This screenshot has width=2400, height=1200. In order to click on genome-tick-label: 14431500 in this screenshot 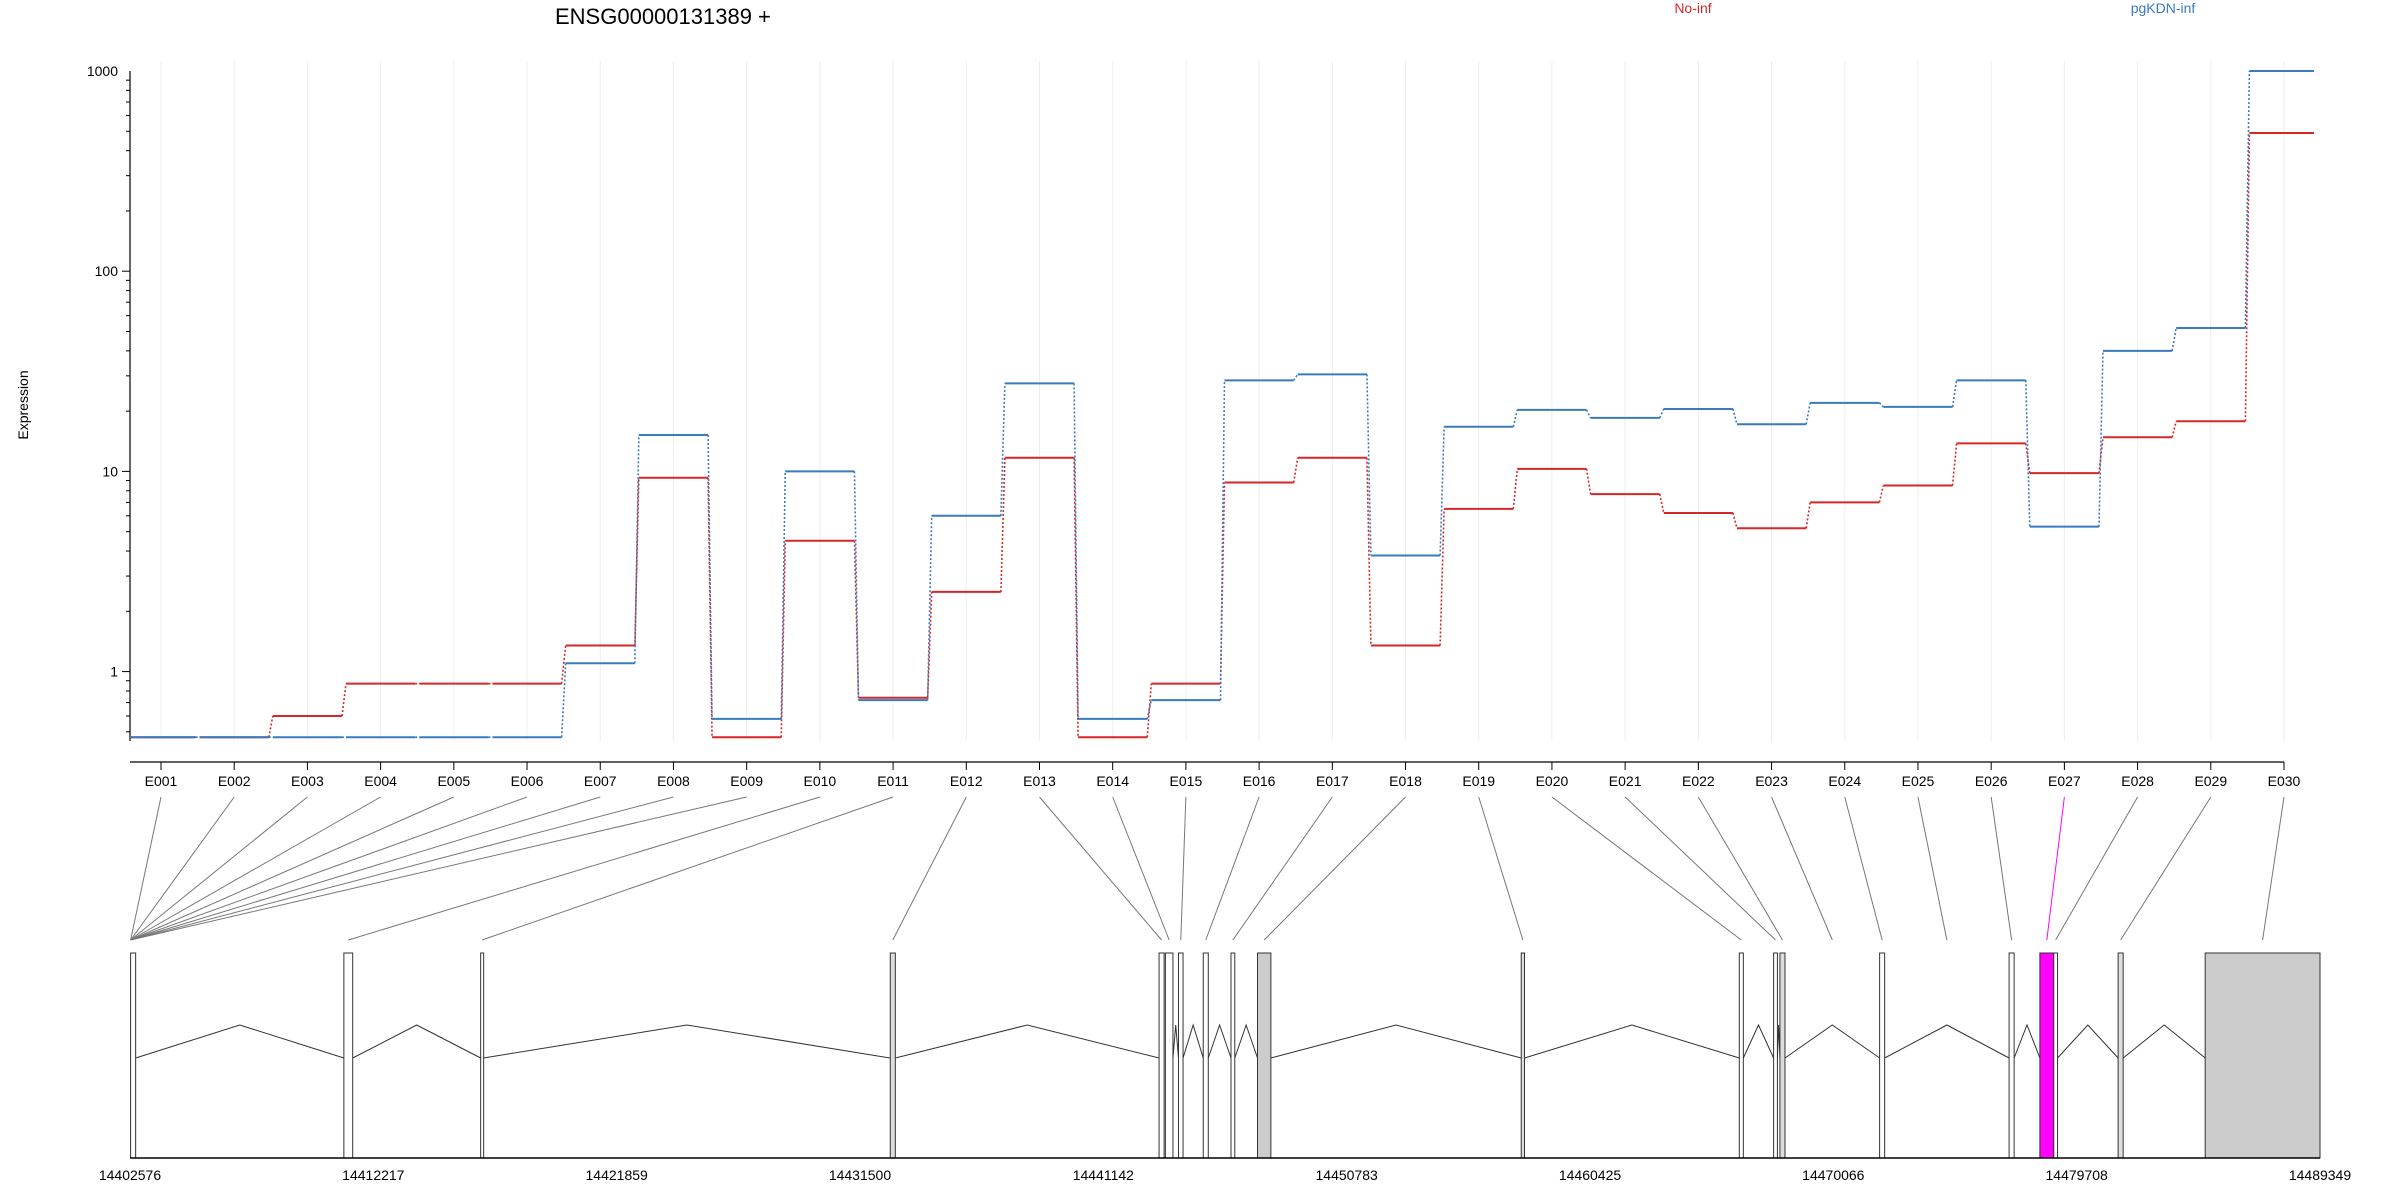, I will do `click(860, 1175)`.